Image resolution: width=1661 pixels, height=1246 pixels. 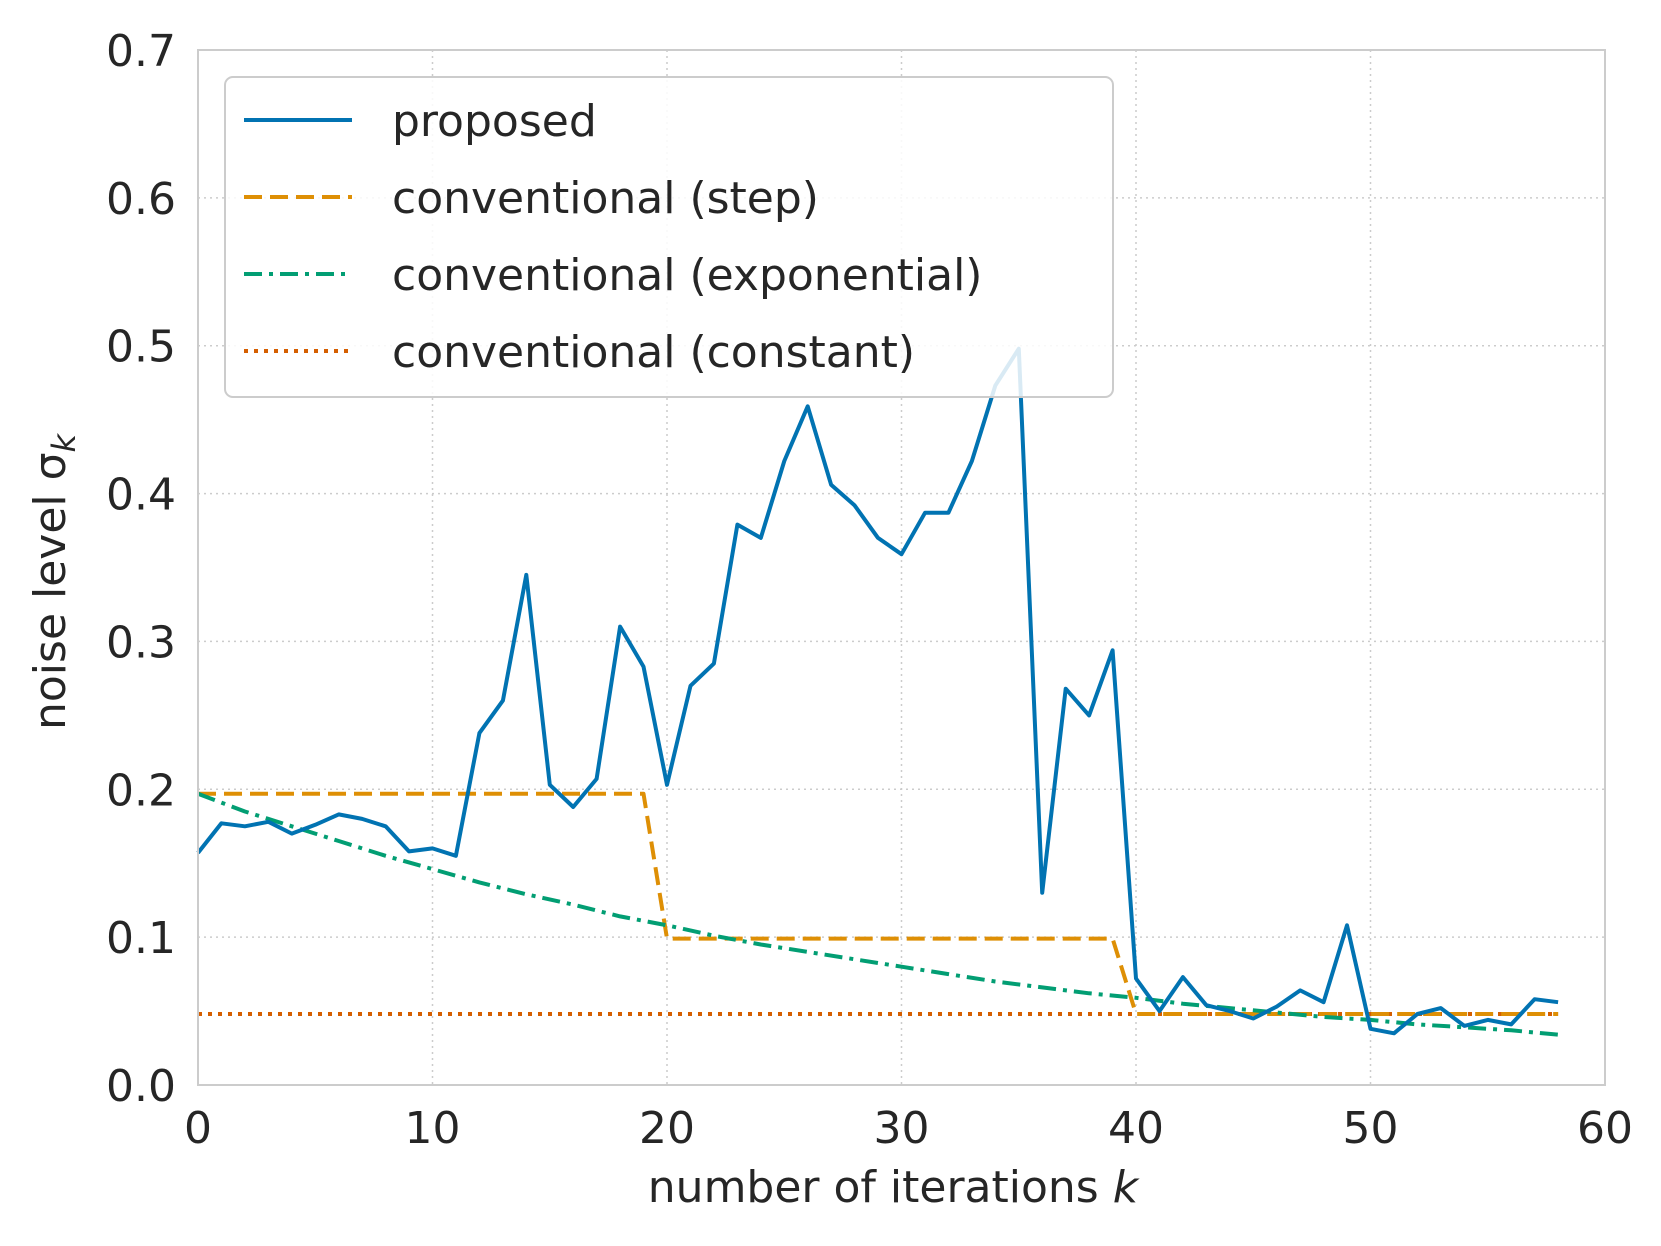 I want to click on y-tick-label: 0.3, so click(x=141, y=642).